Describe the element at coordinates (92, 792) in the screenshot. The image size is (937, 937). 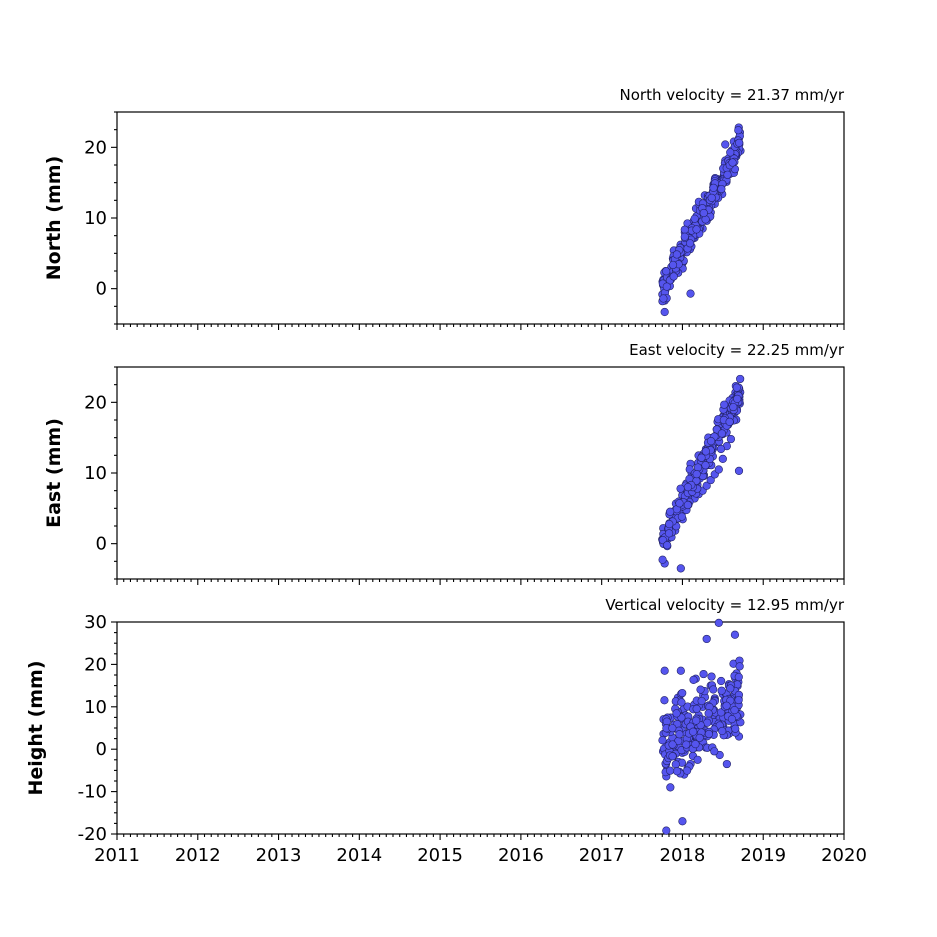
I see `height-y-tick-label: -10` at that location.